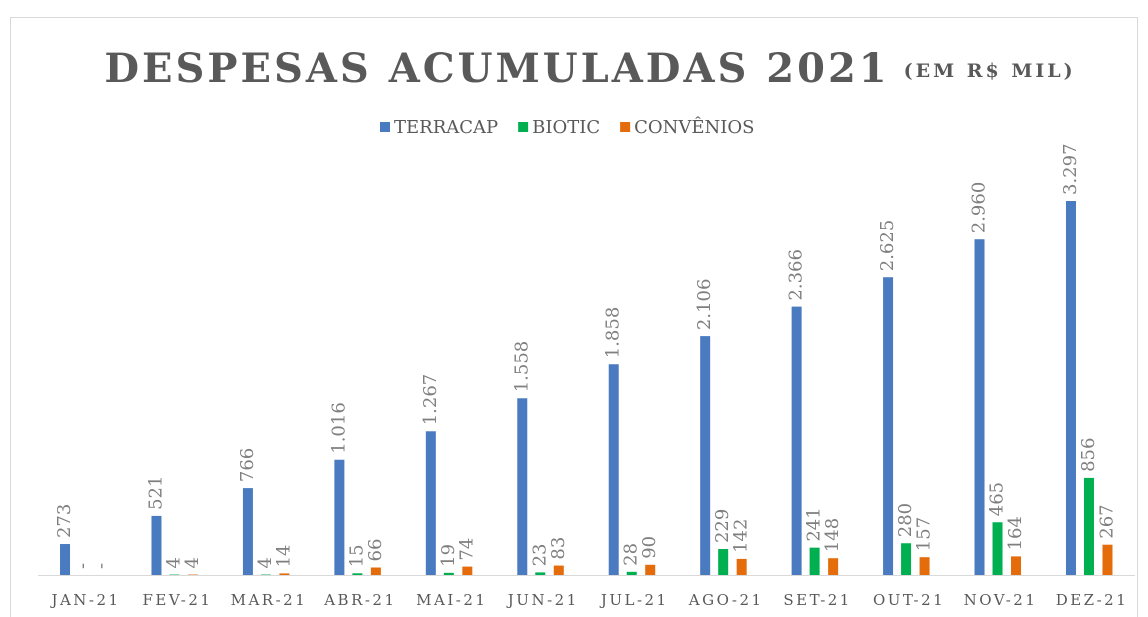  What do you see at coordinates (446, 127) in the screenshot?
I see `legend-label: TERRACAP` at bounding box center [446, 127].